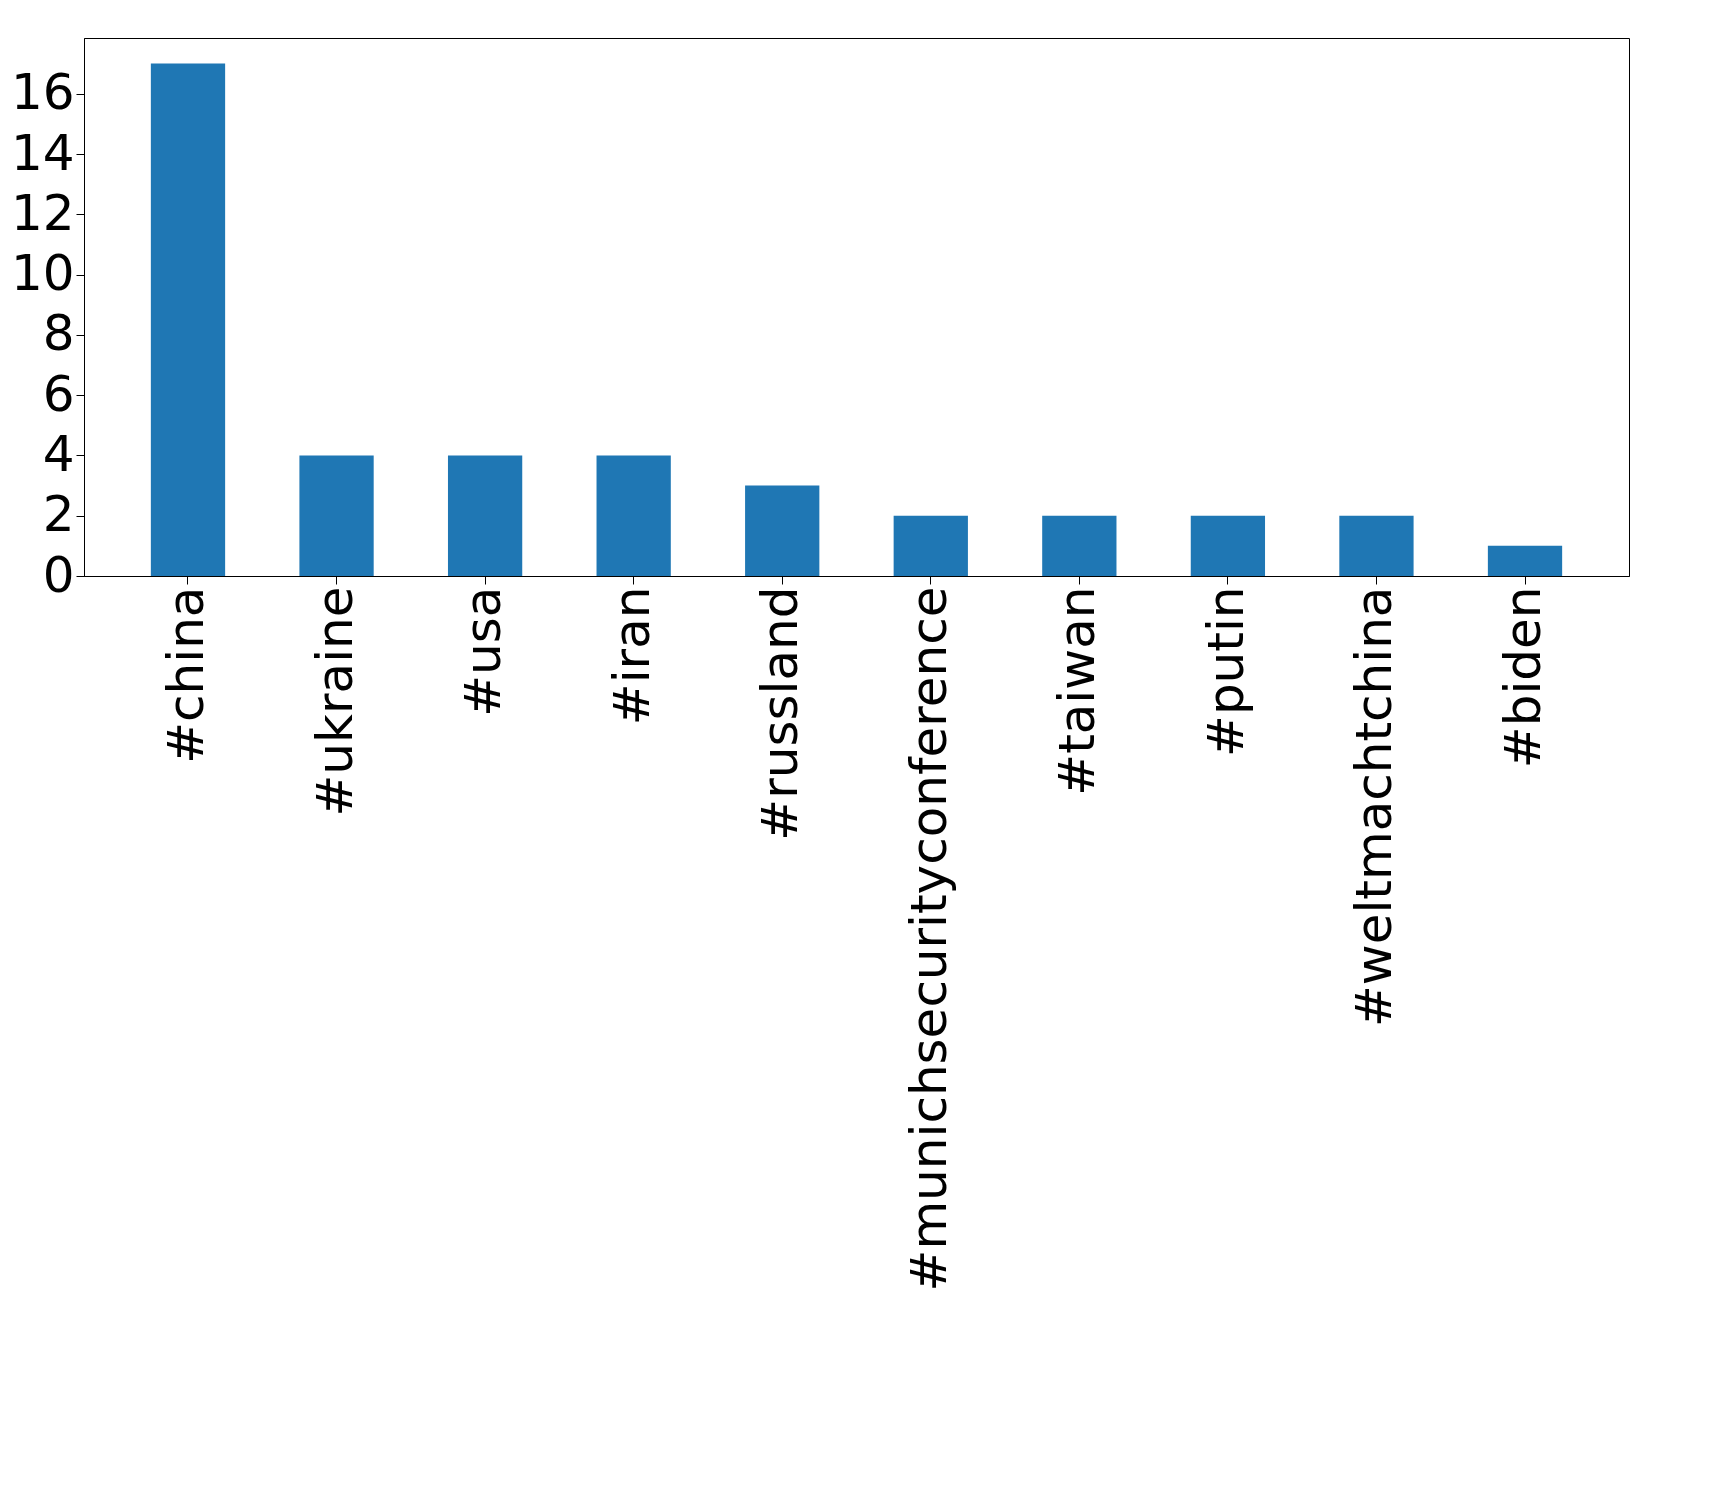  I want to click on y-tick-label: 2, so click(58, 514).